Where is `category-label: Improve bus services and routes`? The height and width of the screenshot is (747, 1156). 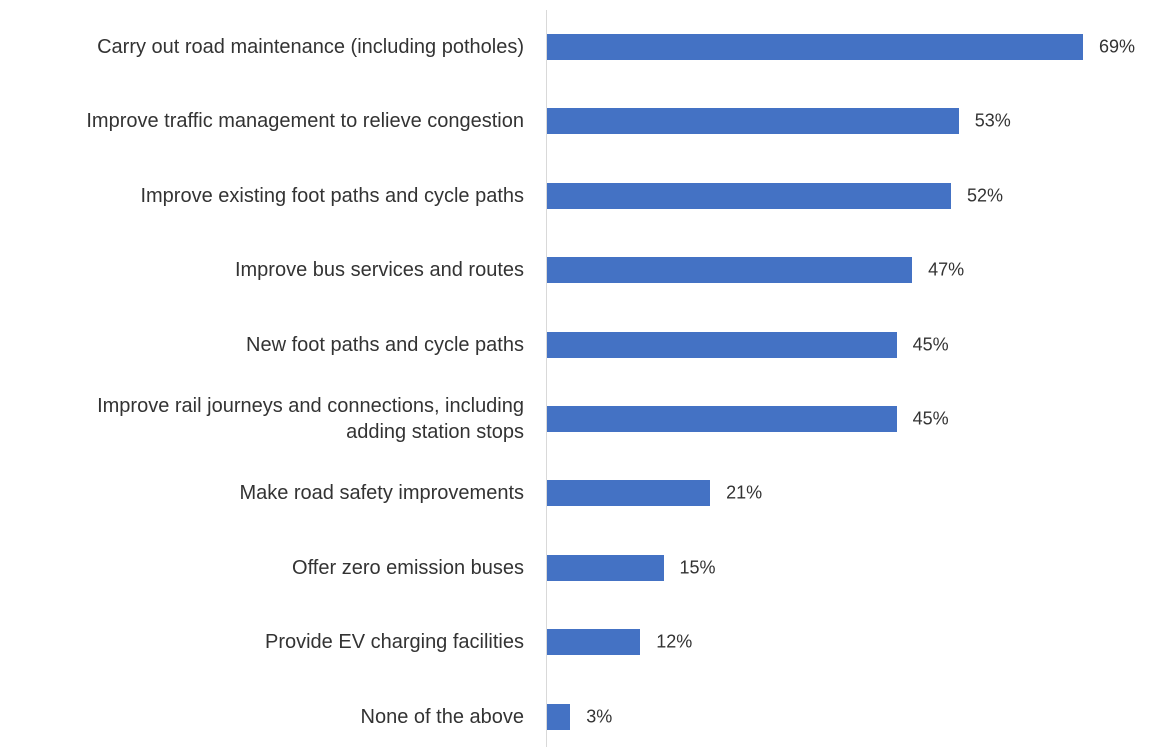 category-label: Improve bus services and routes is located at coordinates (379, 270).